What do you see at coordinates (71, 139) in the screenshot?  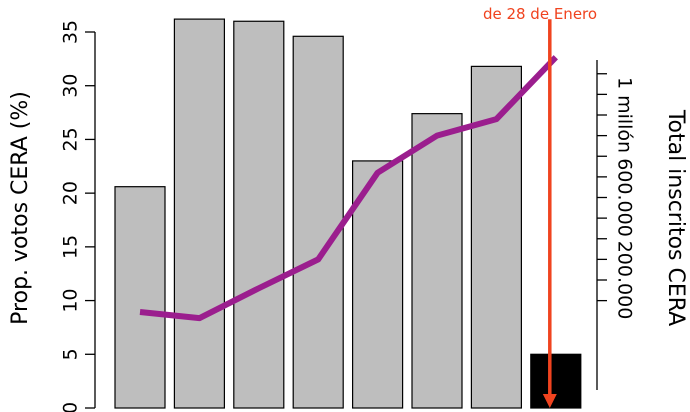 I see `y-tick-label: 25` at bounding box center [71, 139].